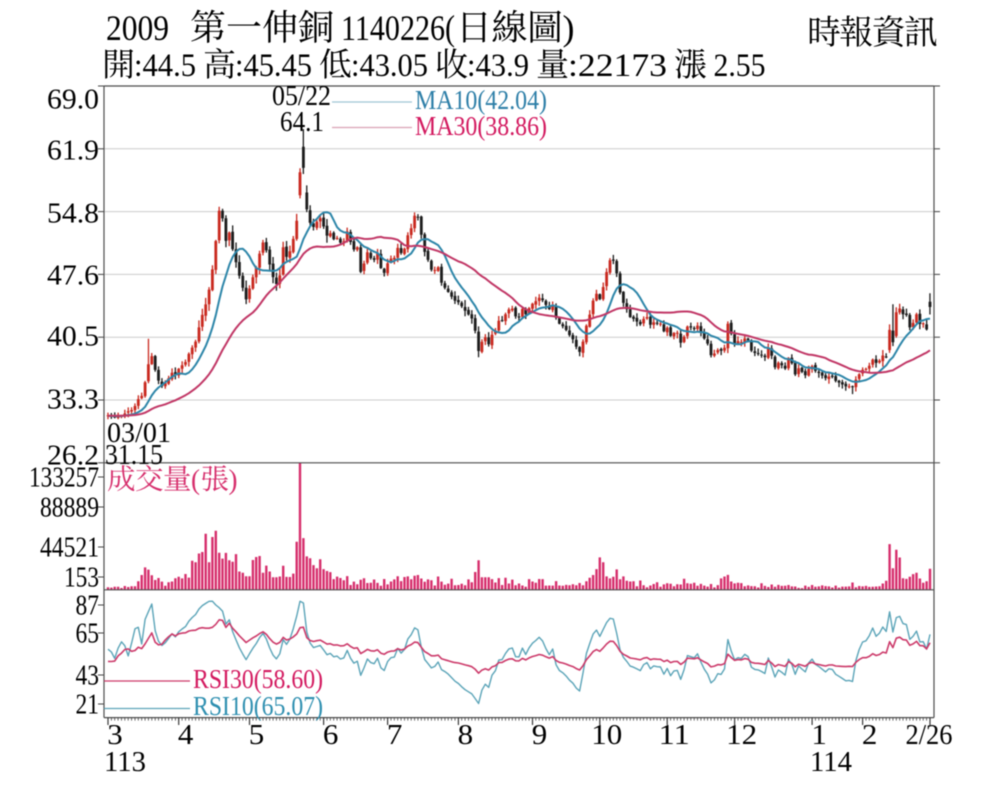  I want to click on svg-text: 113, so click(125, 762).